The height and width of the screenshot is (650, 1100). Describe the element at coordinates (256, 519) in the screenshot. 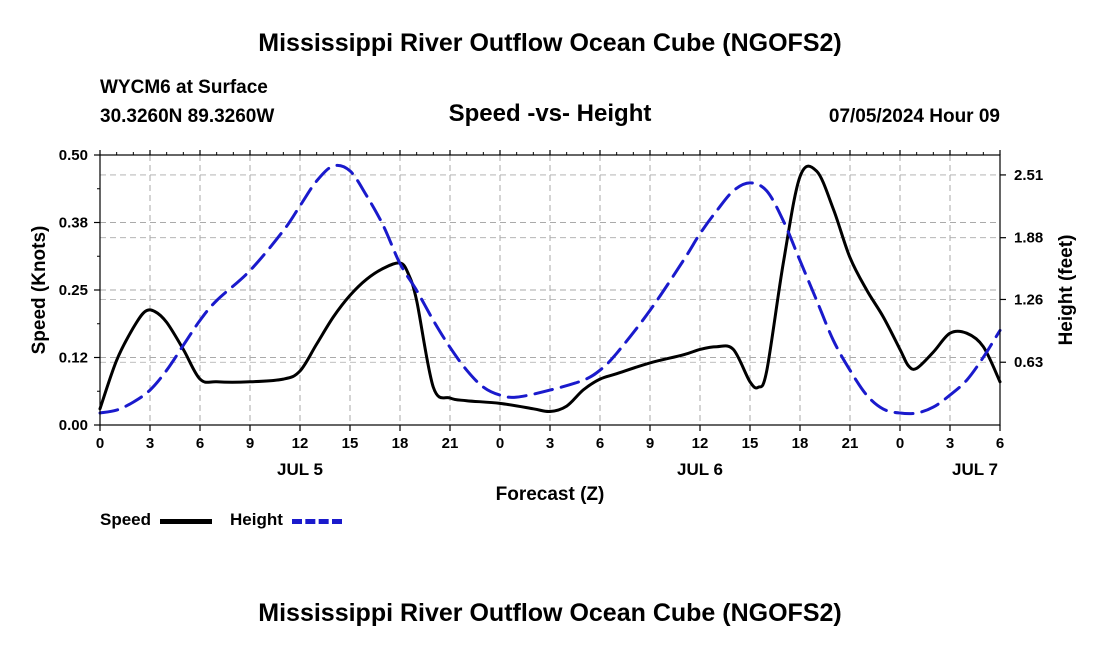

I see `legend-height-label: Height` at that location.